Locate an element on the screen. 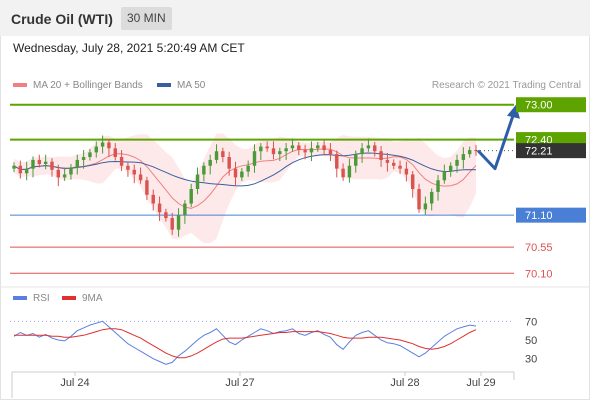 The height and width of the screenshot is (400, 590). x-tick-label-Jul-28: Jul 28 is located at coordinates (404, 383).